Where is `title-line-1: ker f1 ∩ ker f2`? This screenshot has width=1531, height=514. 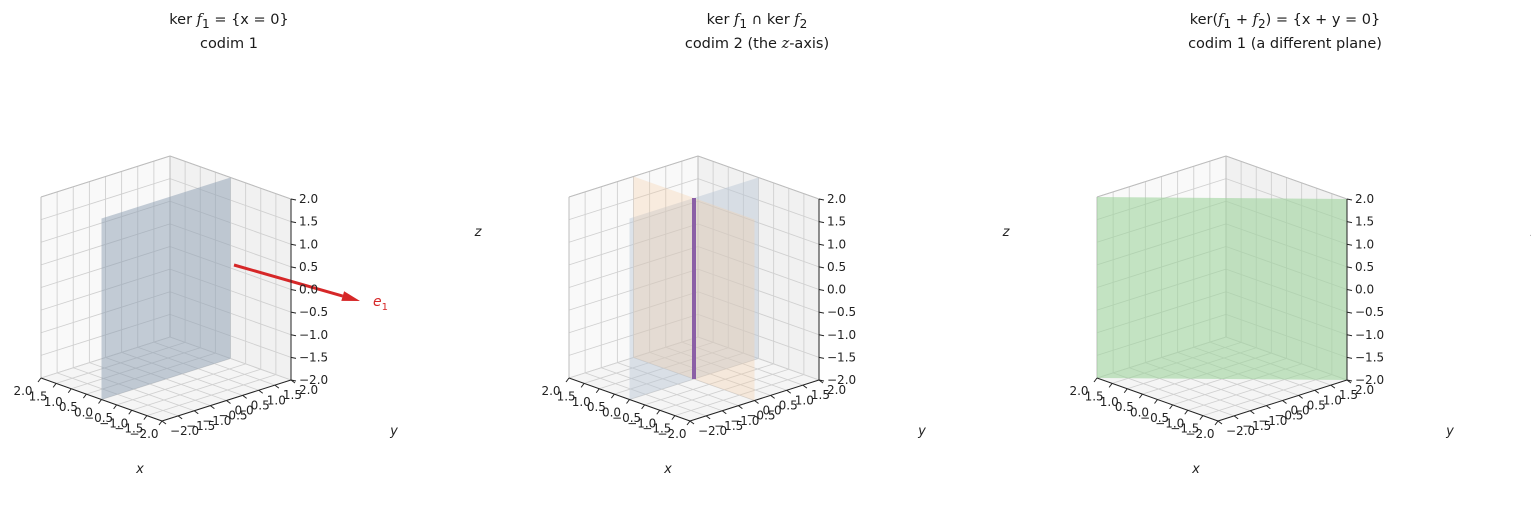
title-line-1: ker f1 ∩ ker f2 is located at coordinates (757, 21).